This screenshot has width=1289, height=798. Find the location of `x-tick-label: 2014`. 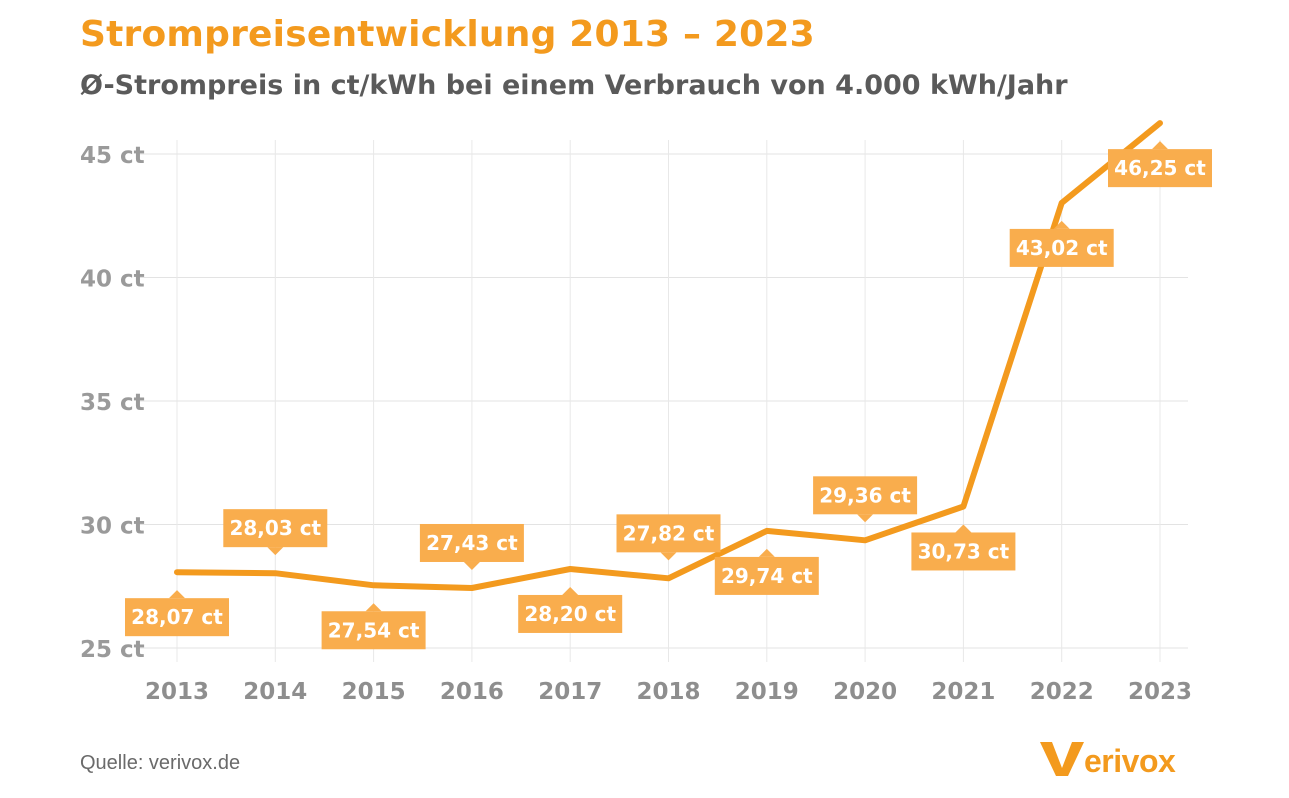

x-tick-label: 2014 is located at coordinates (275, 692).